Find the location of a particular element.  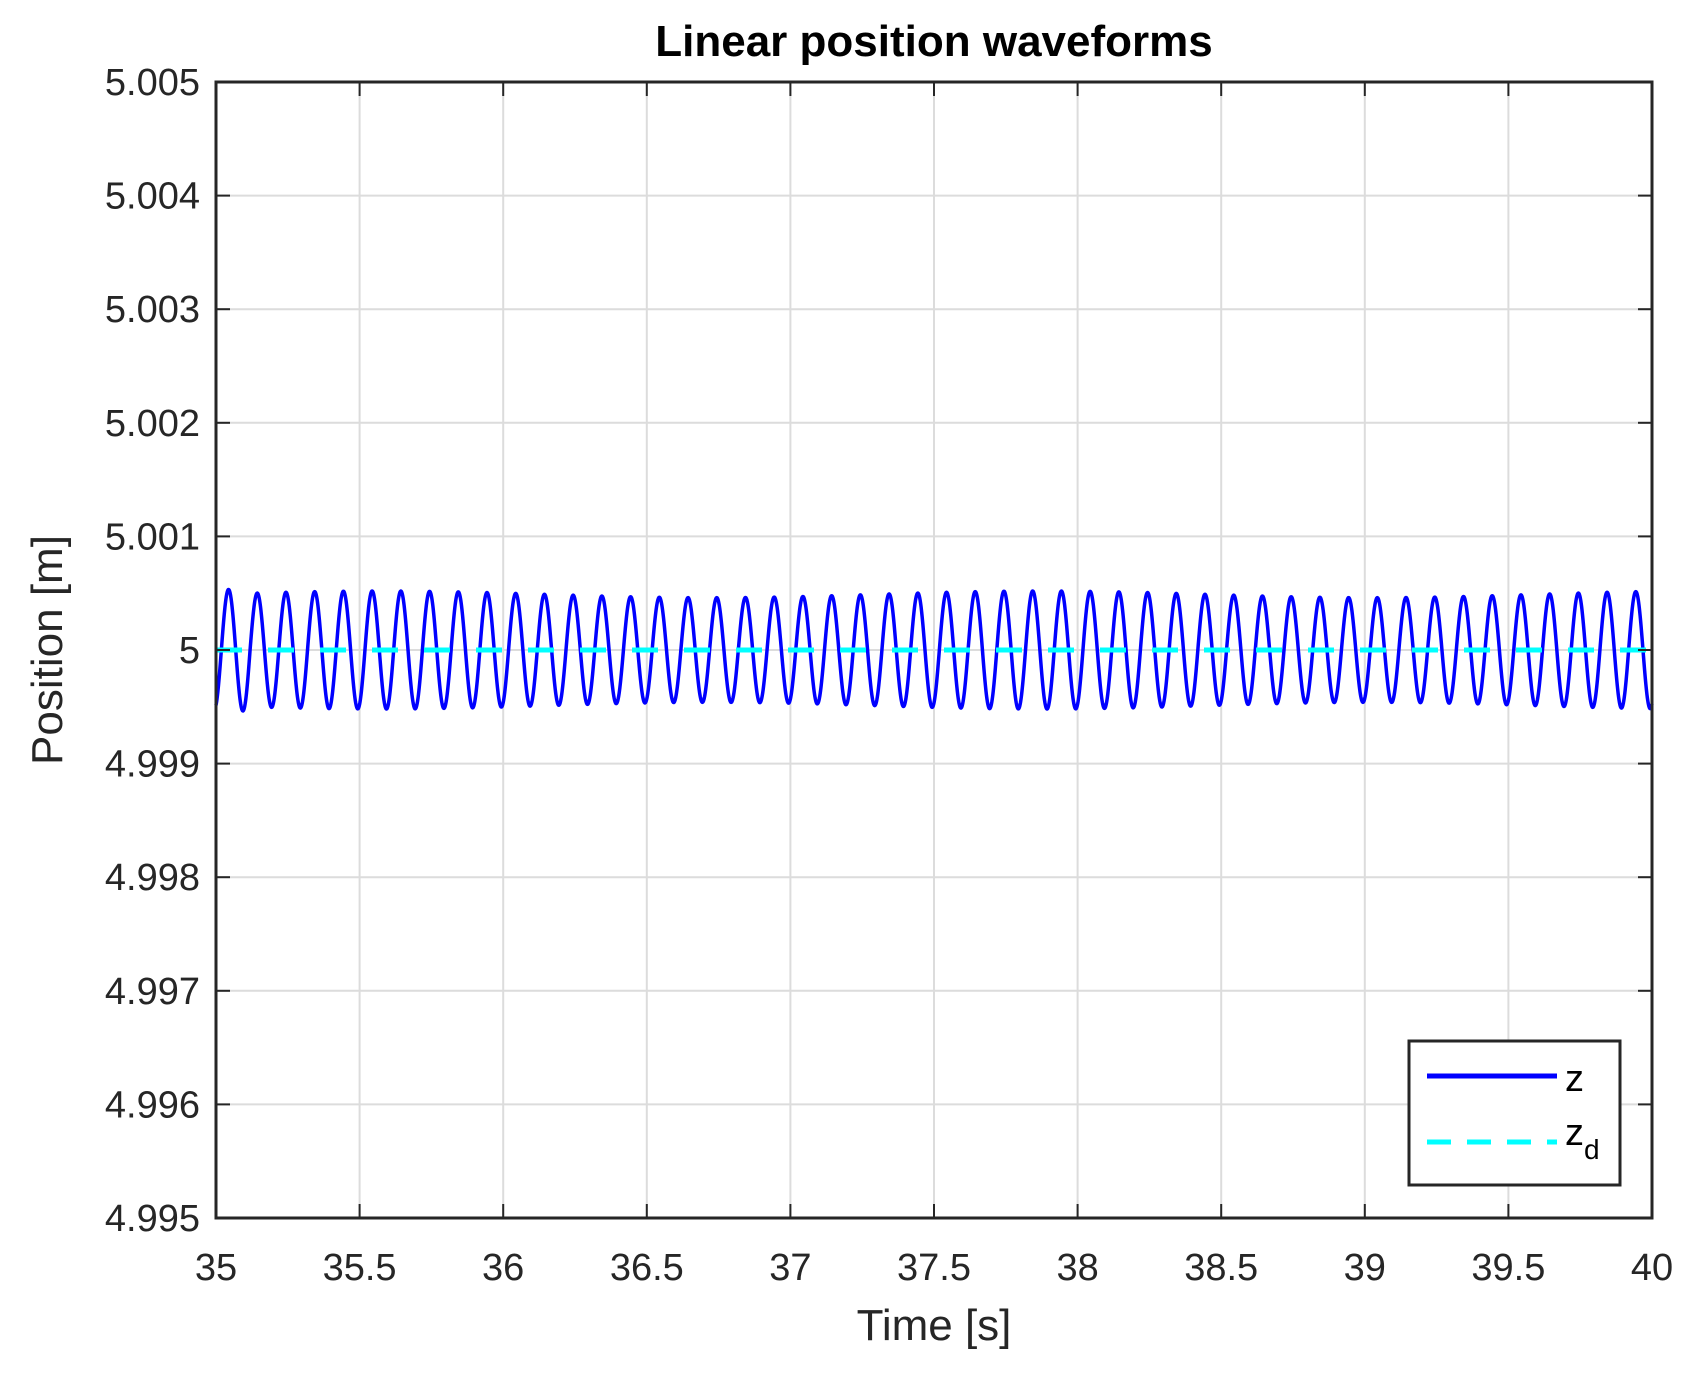

legend-box is located at coordinates (1514, 1113).